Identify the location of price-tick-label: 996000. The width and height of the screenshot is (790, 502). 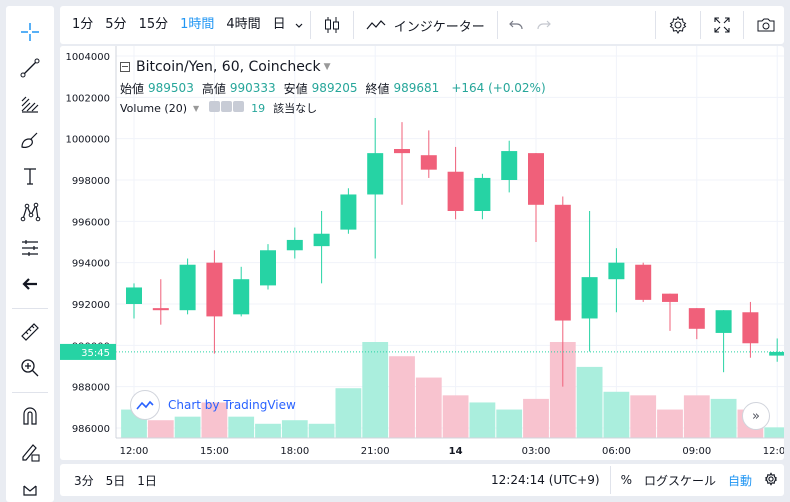
(91, 222).